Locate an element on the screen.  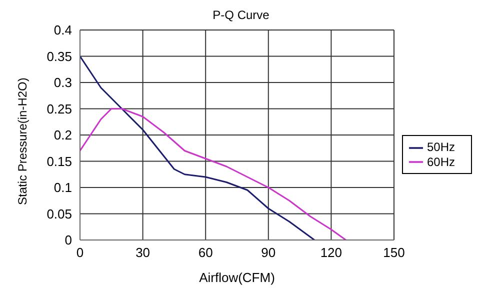
x-tick-label: 30 is located at coordinates (143, 252).